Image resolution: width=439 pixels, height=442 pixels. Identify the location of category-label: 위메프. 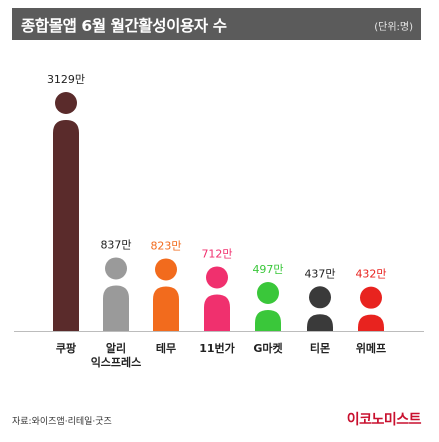
(371, 348).